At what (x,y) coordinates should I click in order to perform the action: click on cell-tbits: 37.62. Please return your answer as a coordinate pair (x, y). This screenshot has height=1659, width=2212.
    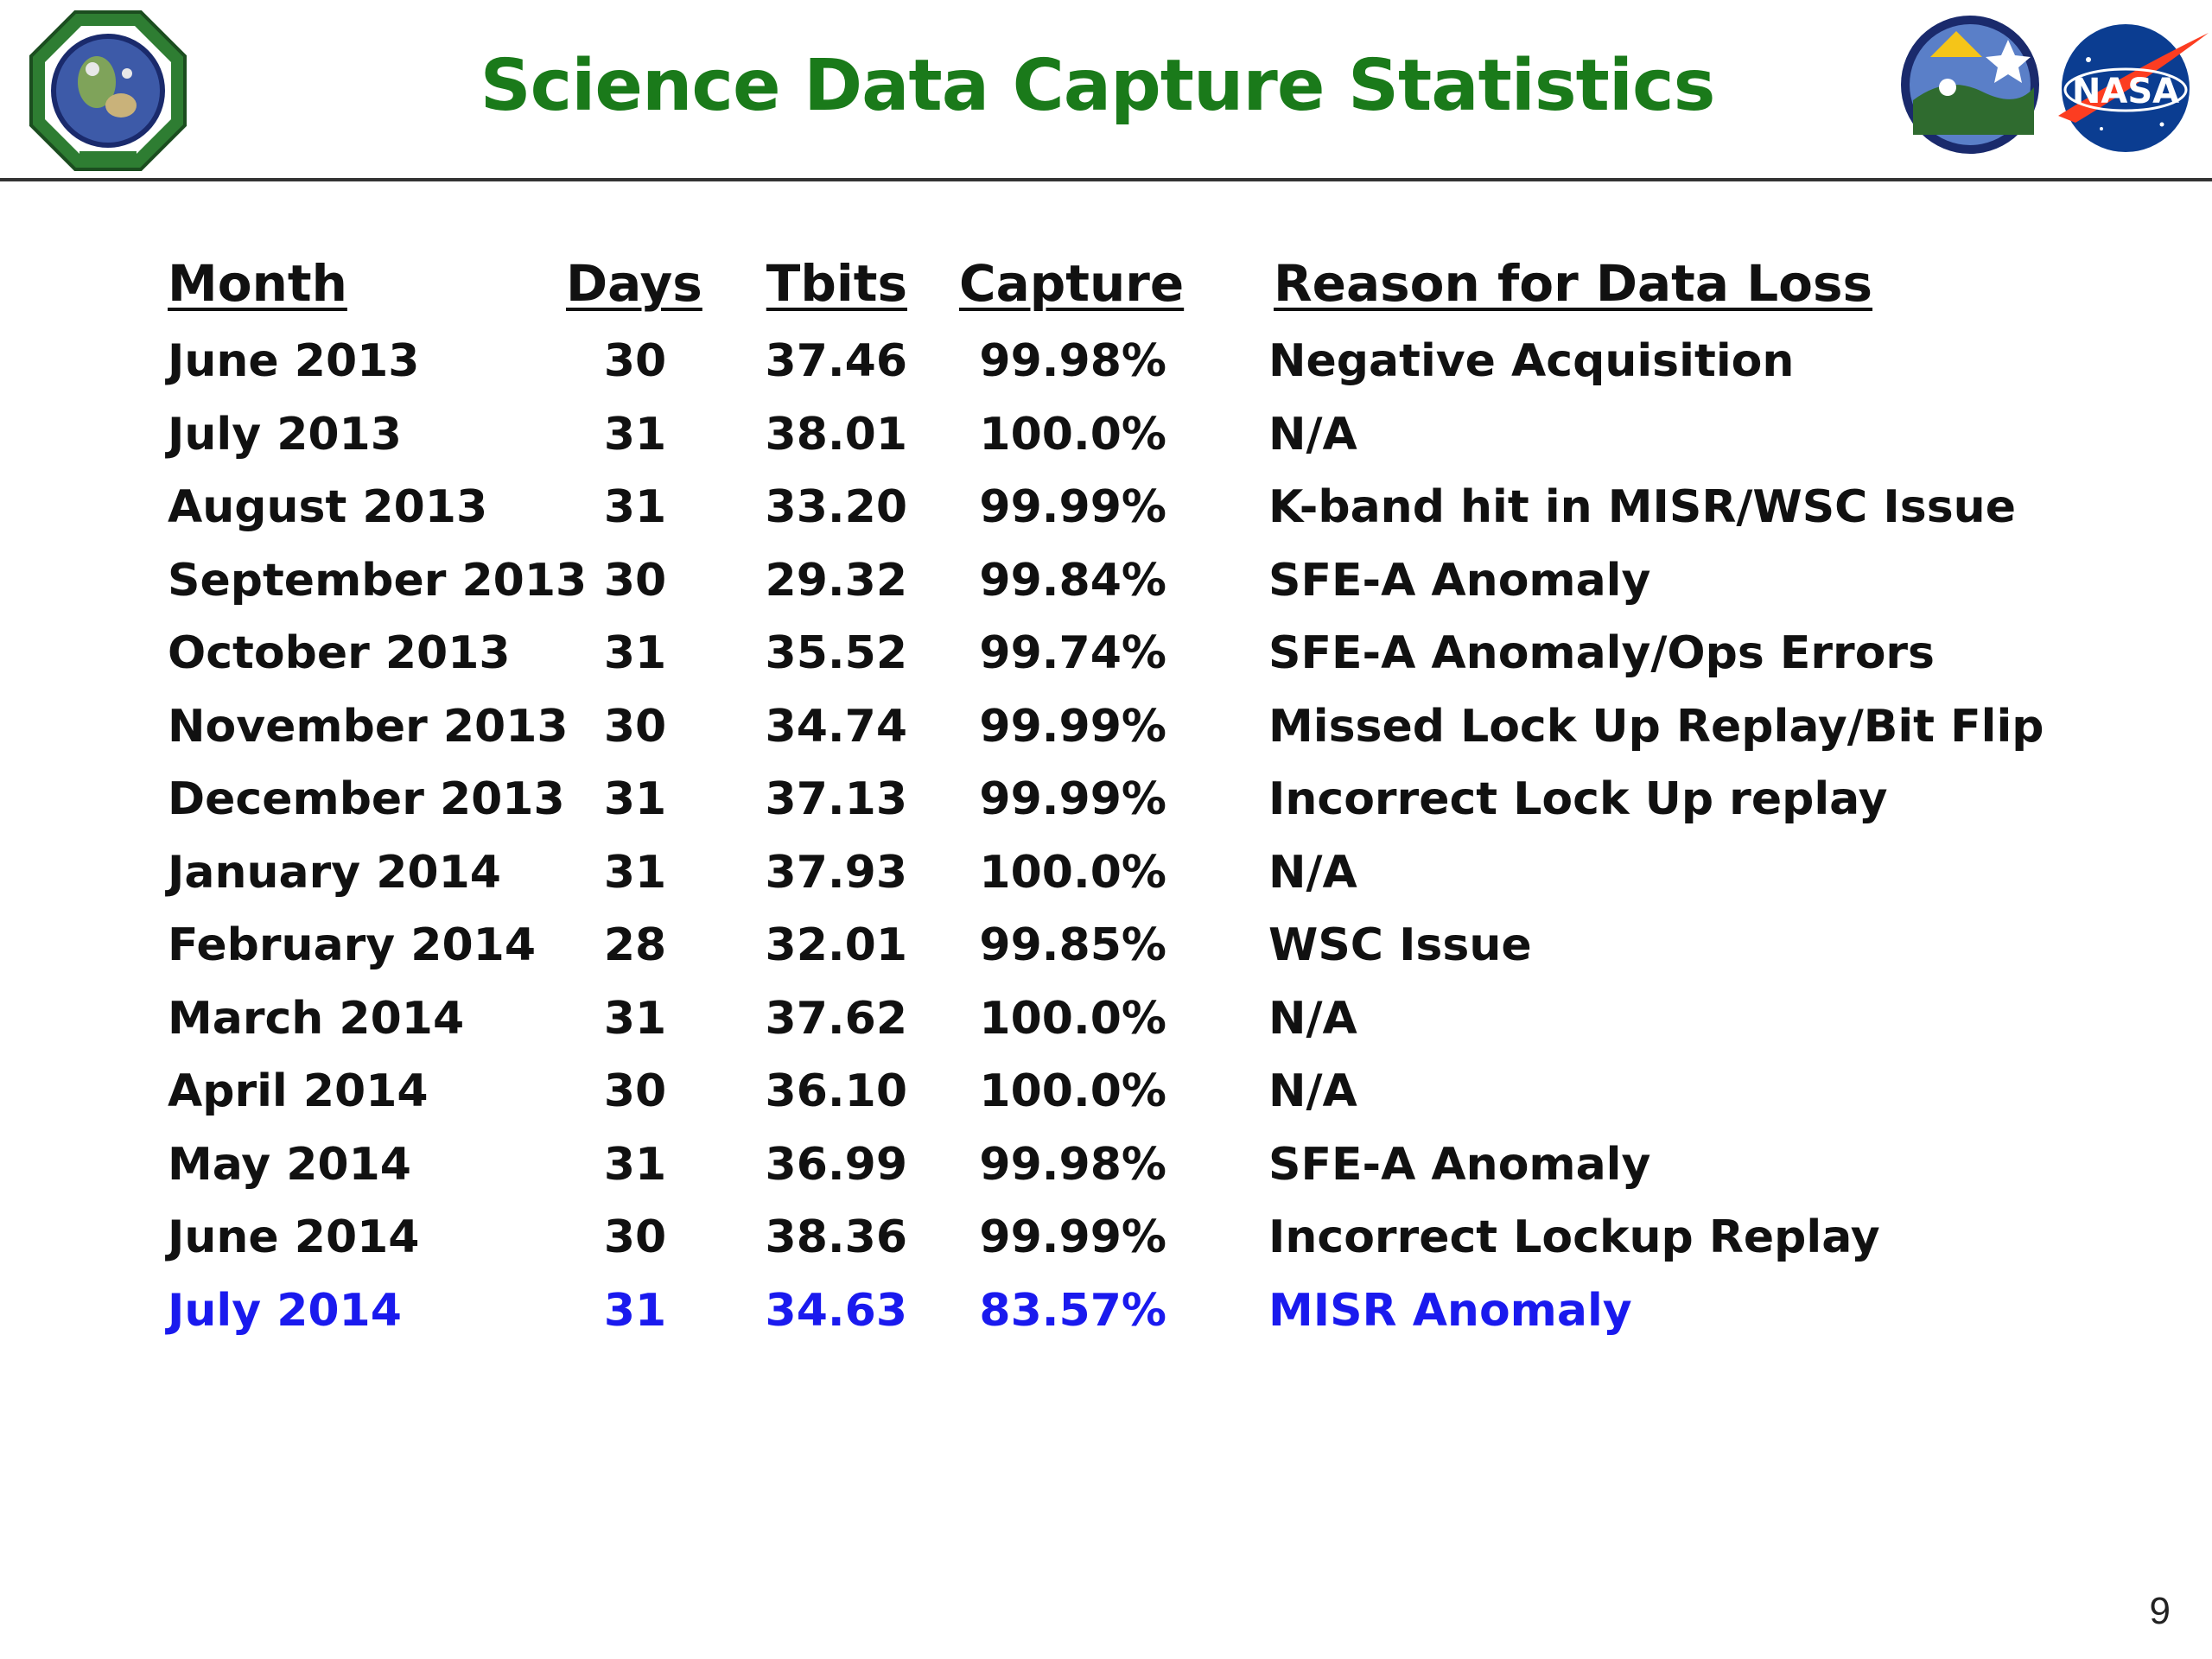
    Looking at the image, I should click on (836, 1018).